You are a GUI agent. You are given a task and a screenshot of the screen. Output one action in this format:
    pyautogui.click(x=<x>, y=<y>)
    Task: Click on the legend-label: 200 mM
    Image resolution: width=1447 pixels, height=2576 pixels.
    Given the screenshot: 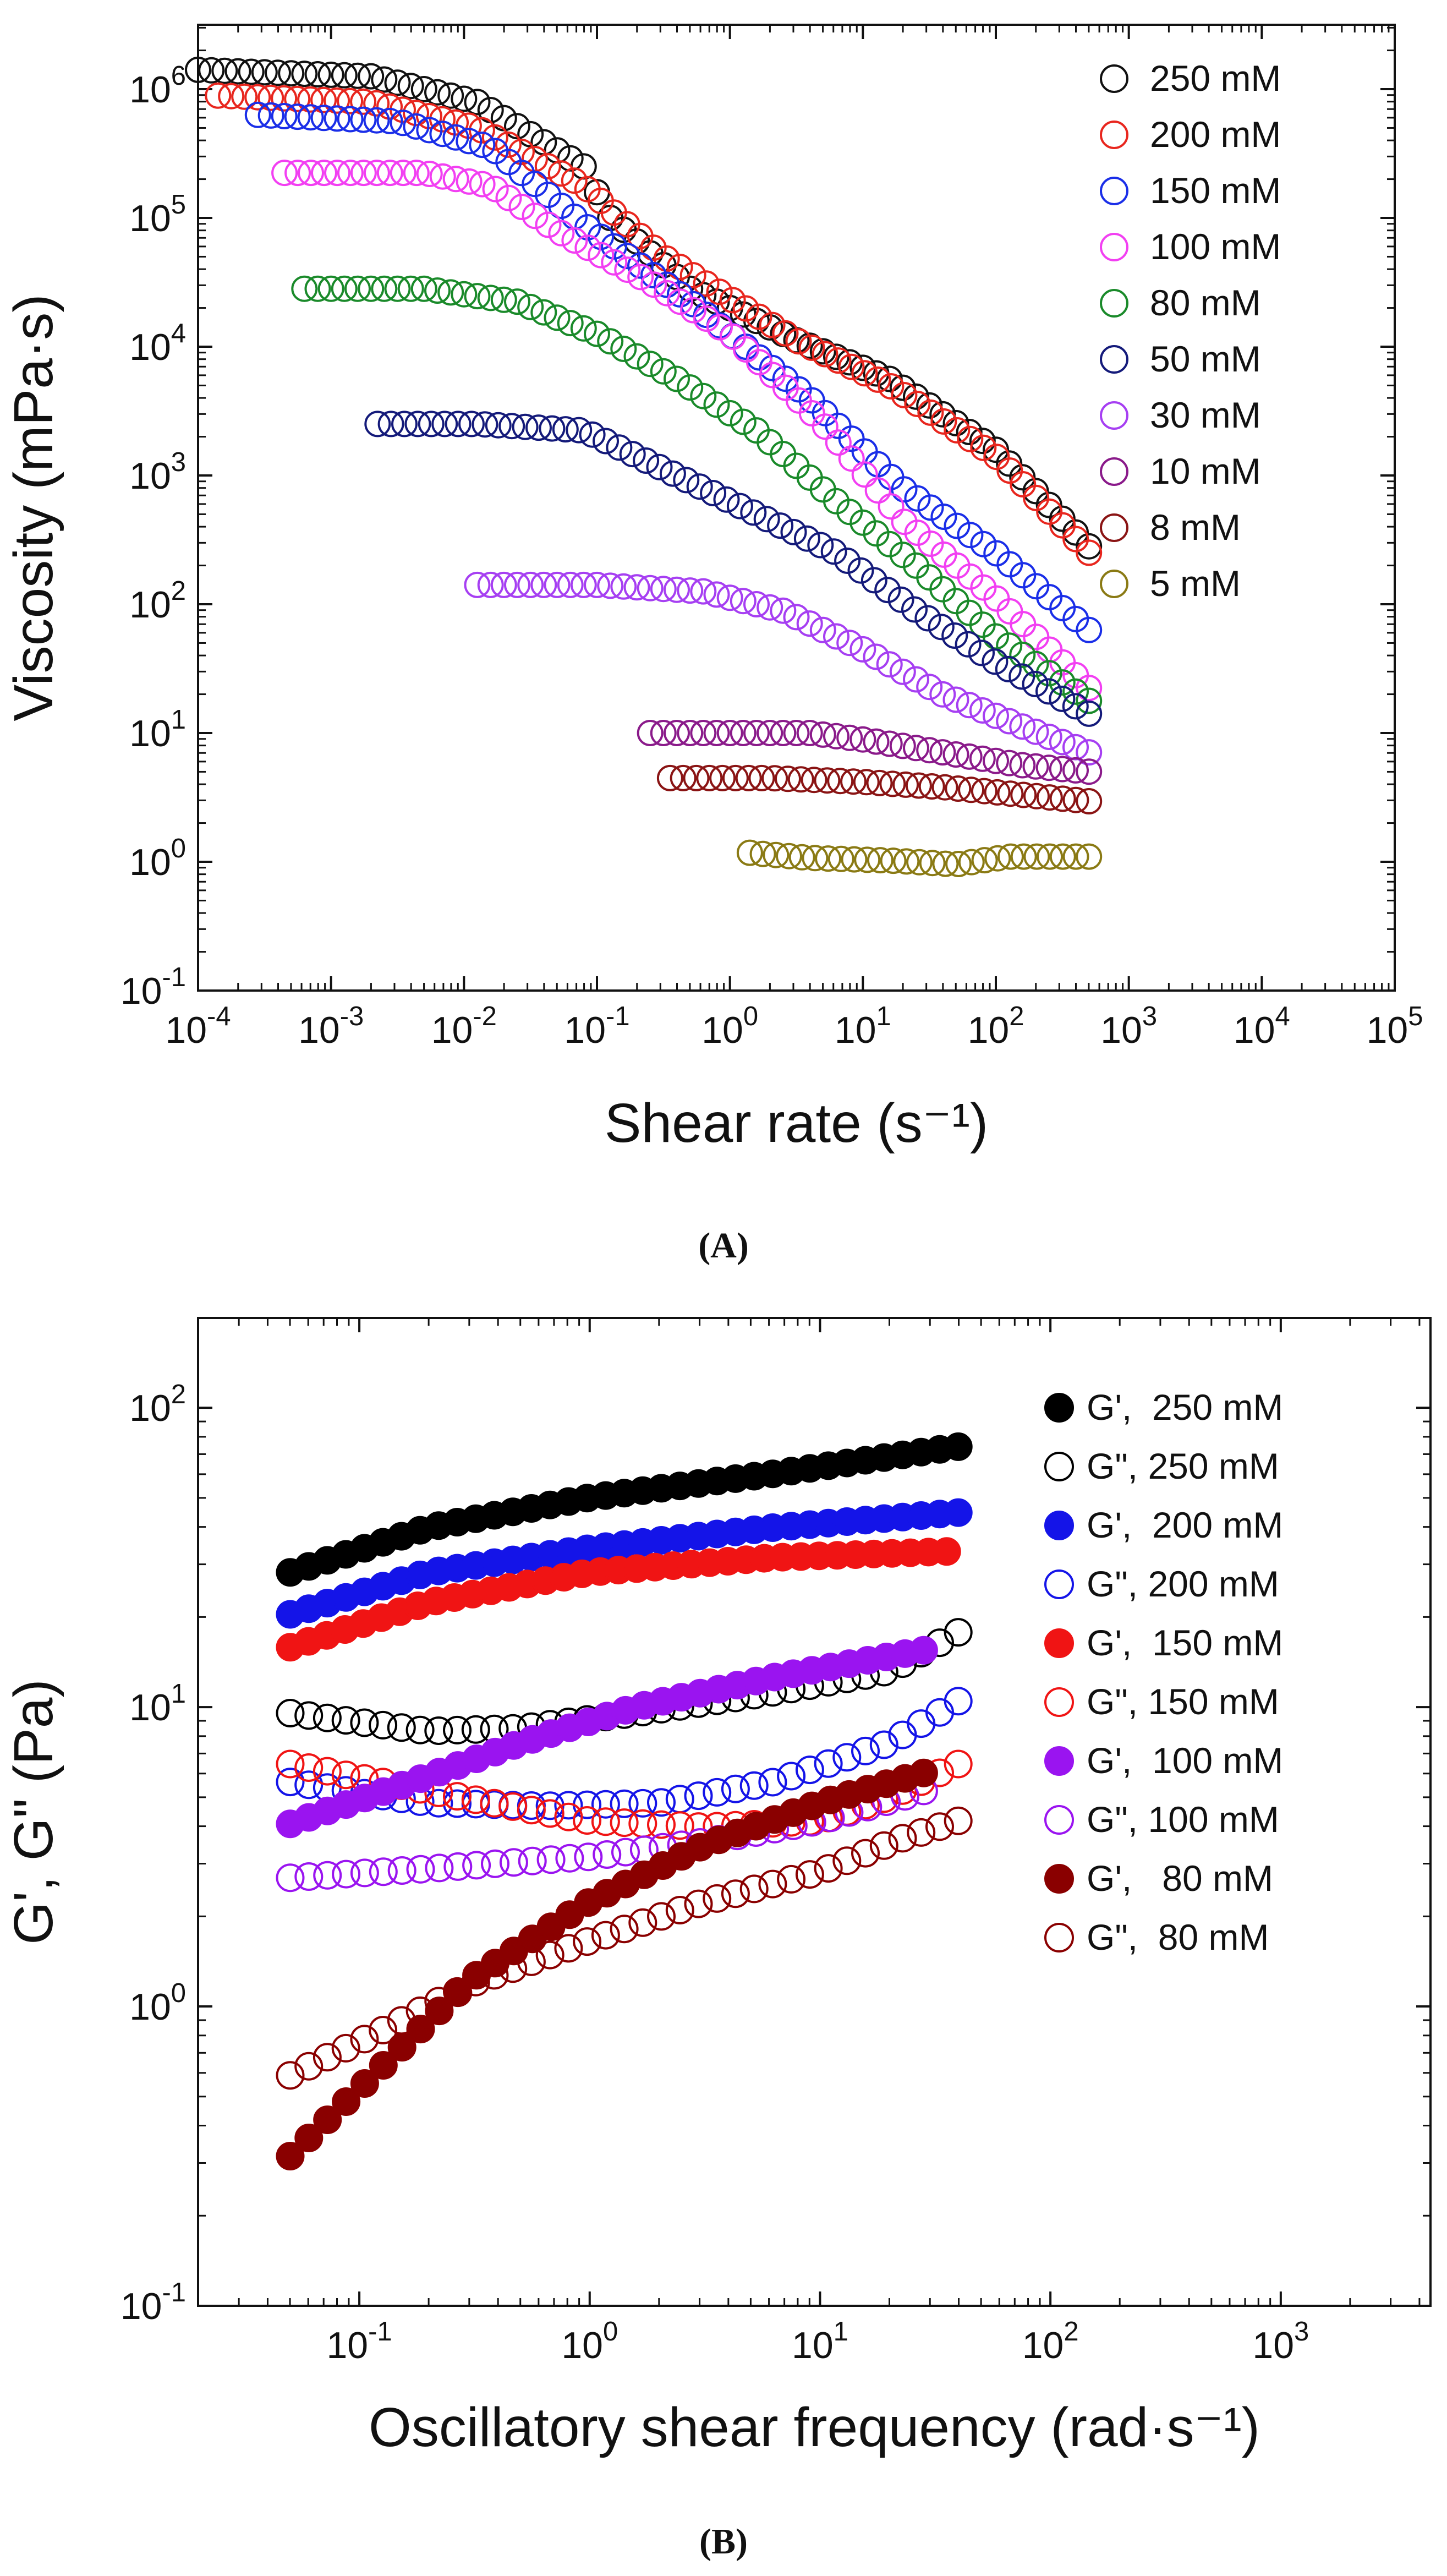 What is the action you would take?
    pyautogui.click(x=1215, y=134)
    